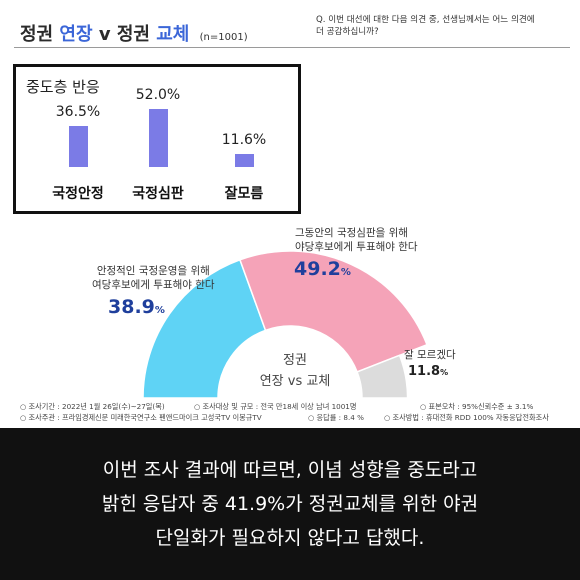 This screenshot has height=580, width=580. What do you see at coordinates (204, 328) in the screenshot?
I see `slice-ruling-party` at bounding box center [204, 328].